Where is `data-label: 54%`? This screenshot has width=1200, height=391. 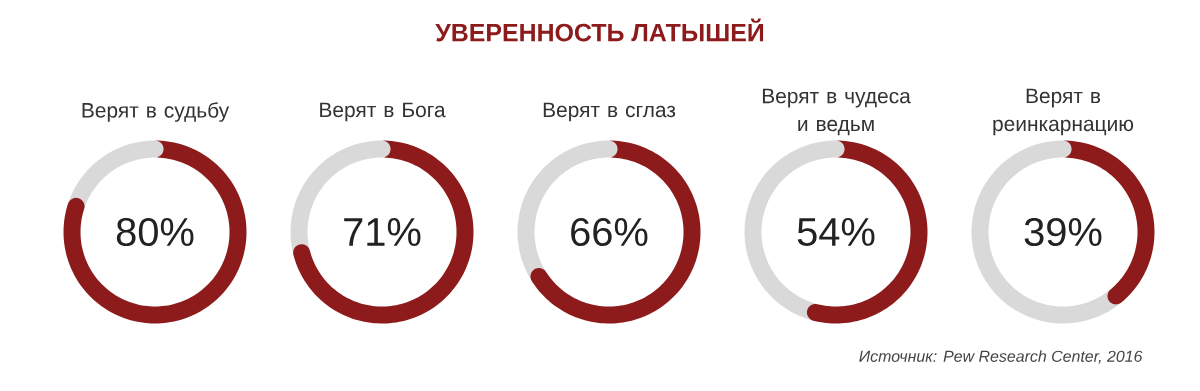
data-label: 54% is located at coordinates (836, 232).